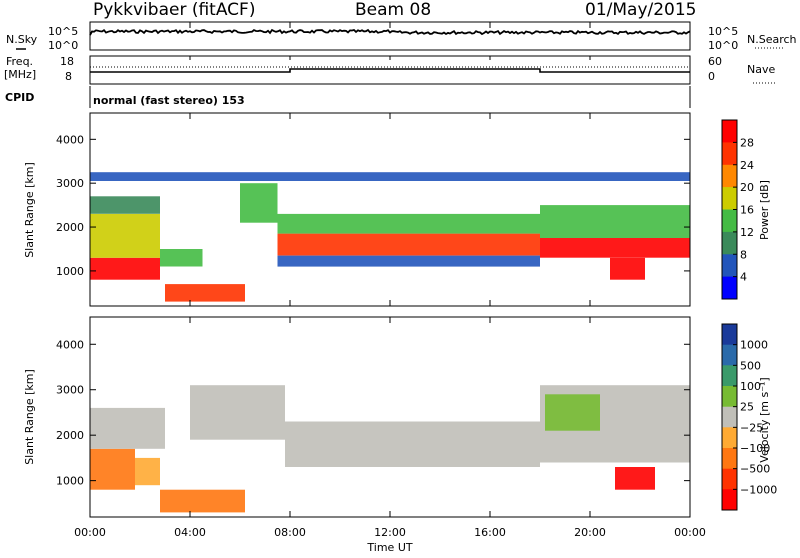 The height and width of the screenshot is (558, 800). I want to click on cpid-text: normal (fast stereo) 153, so click(169, 100).